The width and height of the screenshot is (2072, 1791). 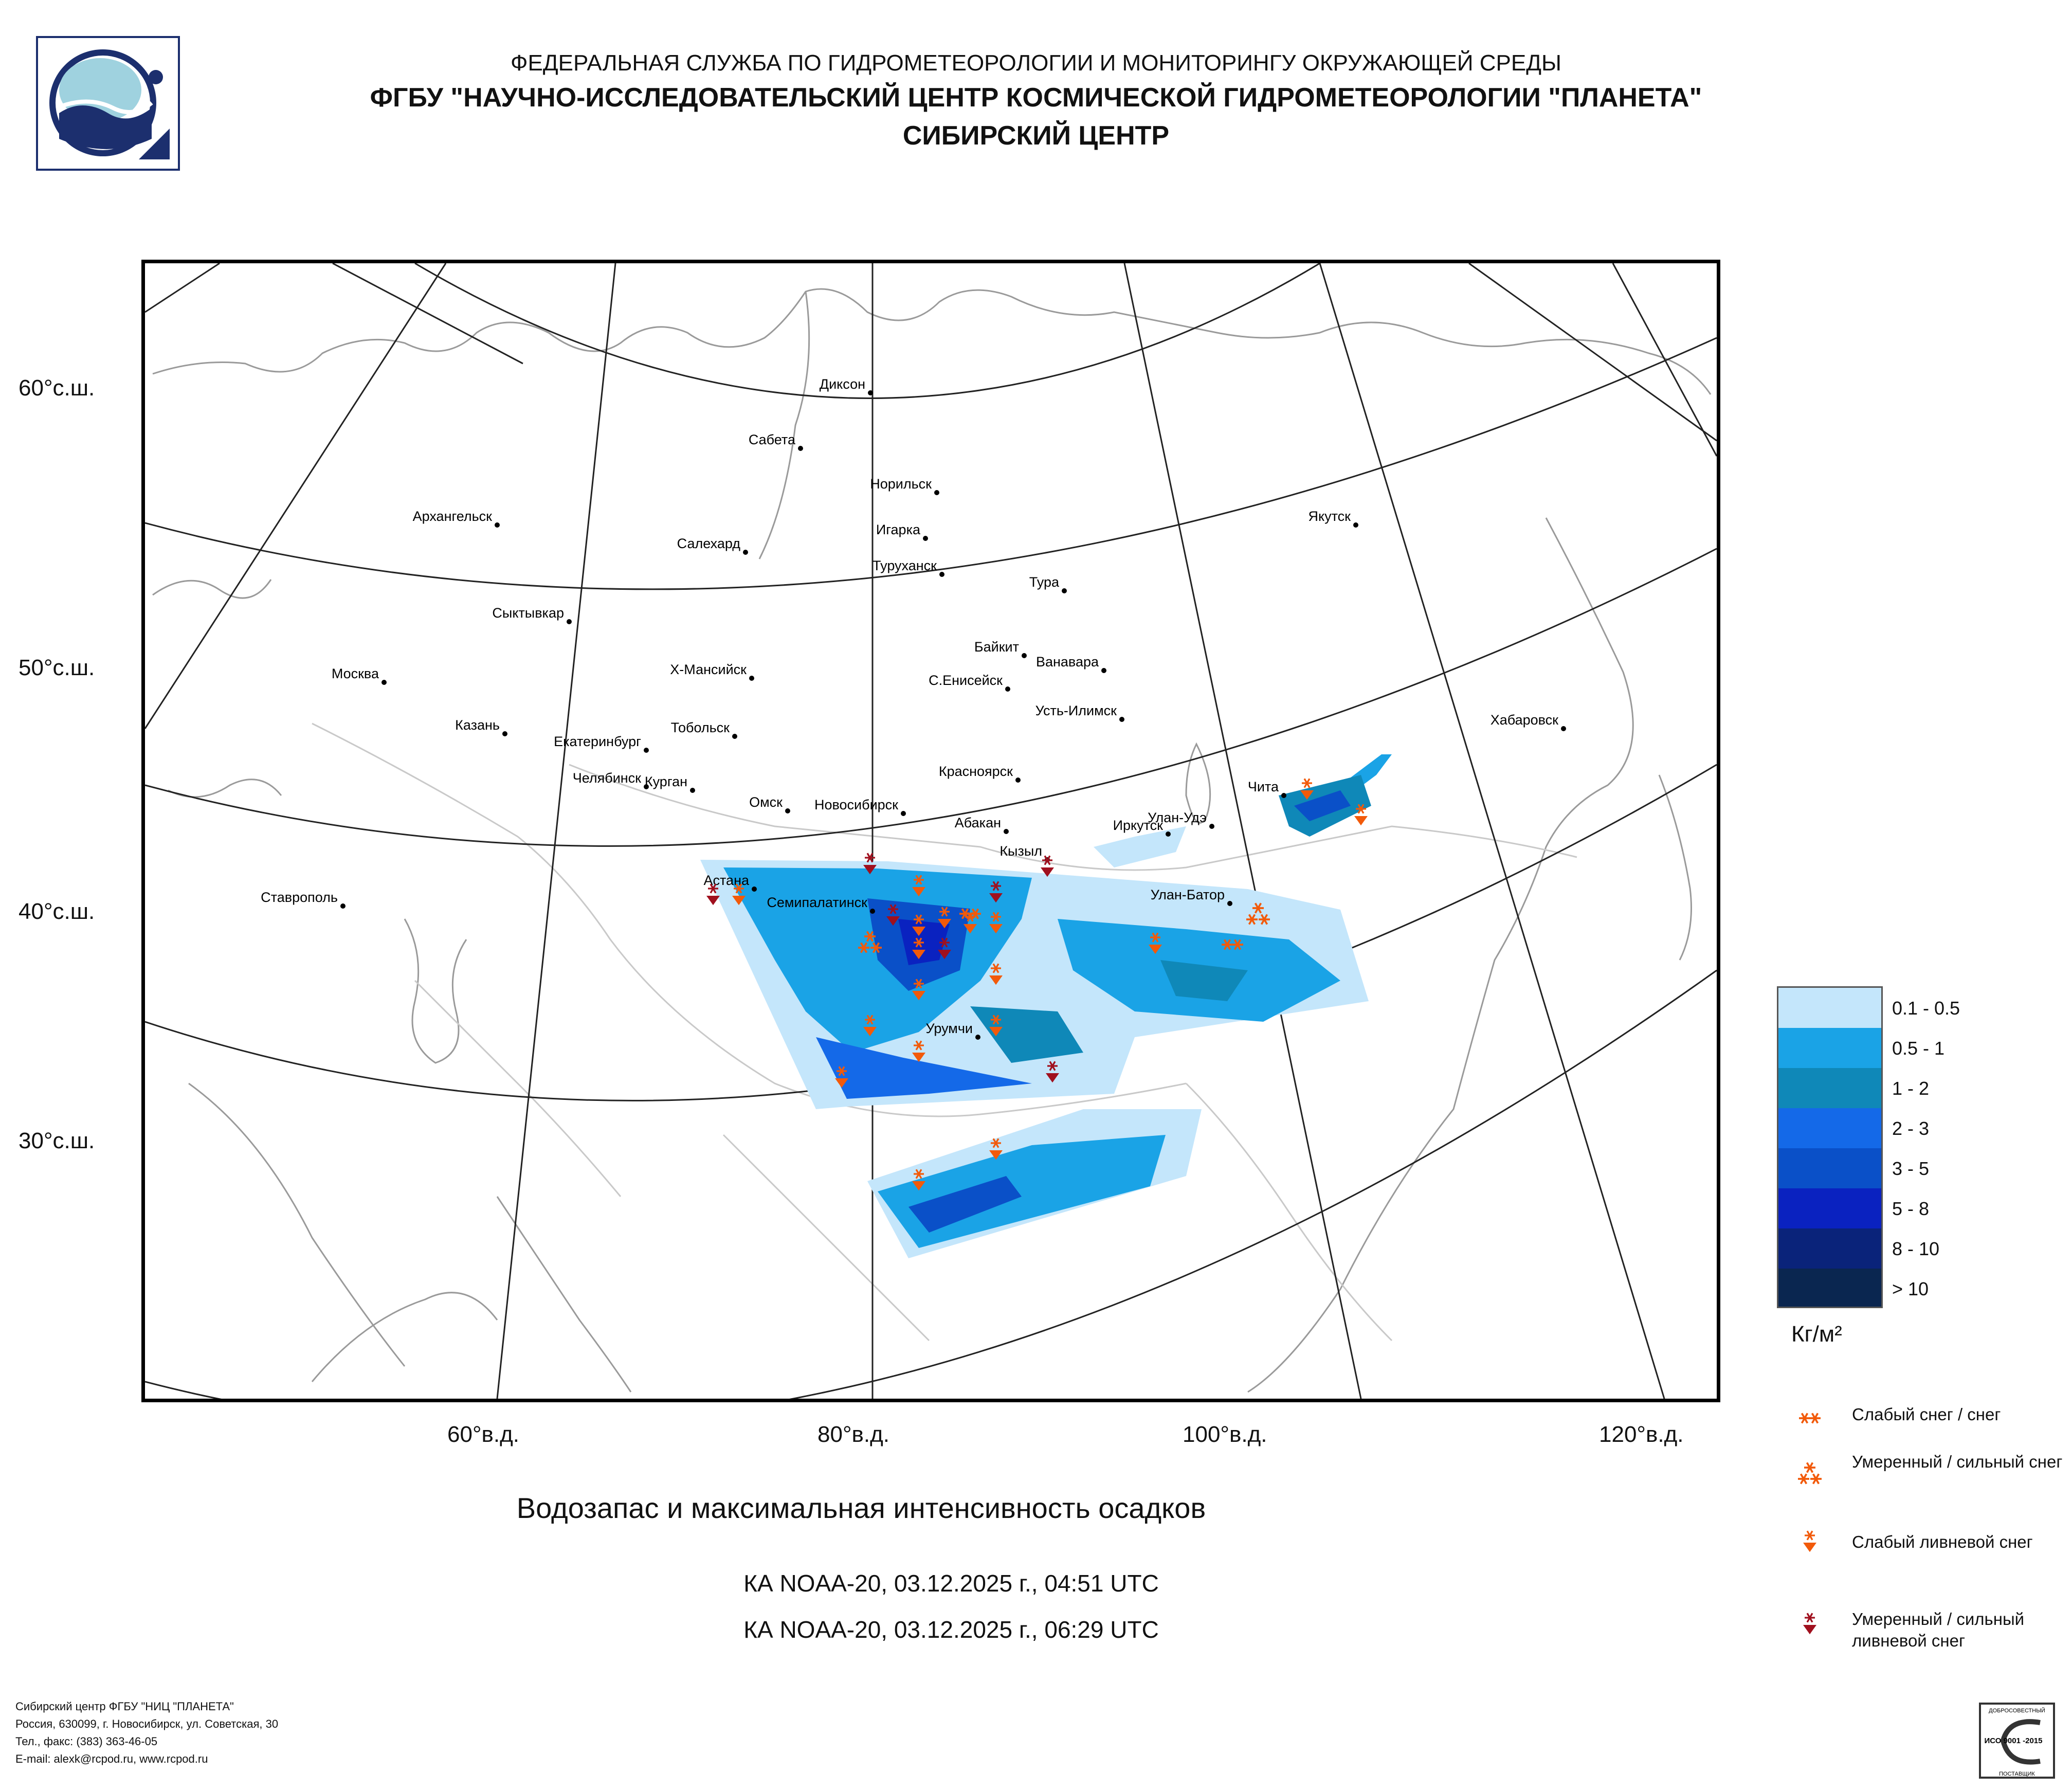 What do you see at coordinates (1177, 817) in the screenshot?
I see `city-label: Улан-Удэ` at bounding box center [1177, 817].